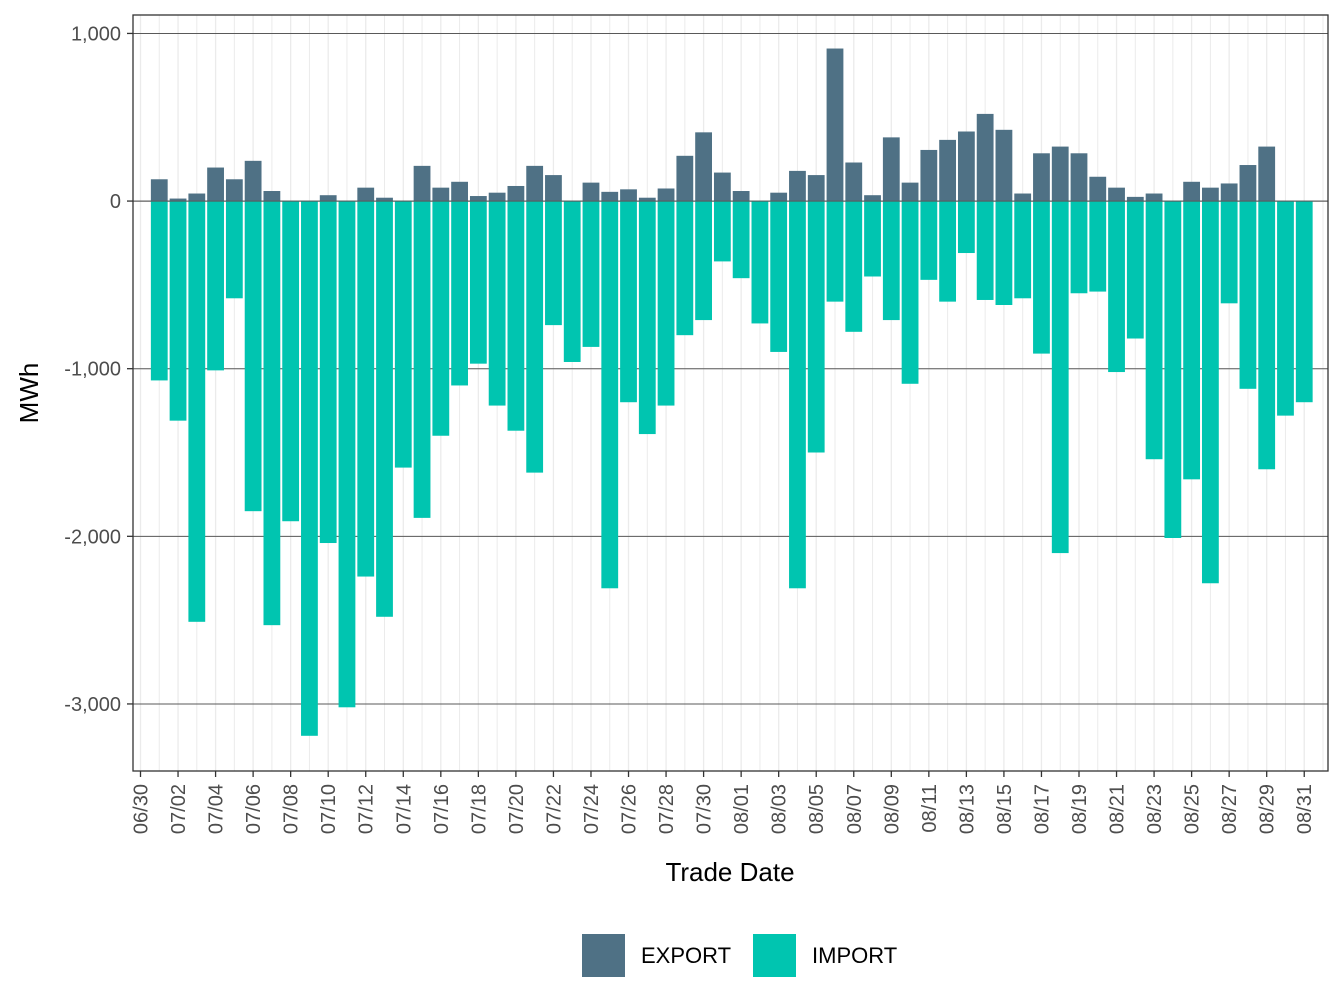 This screenshot has width=1344, height=1008. What do you see at coordinates (854, 955) in the screenshot?
I see `legend-label-import: IMPORT` at bounding box center [854, 955].